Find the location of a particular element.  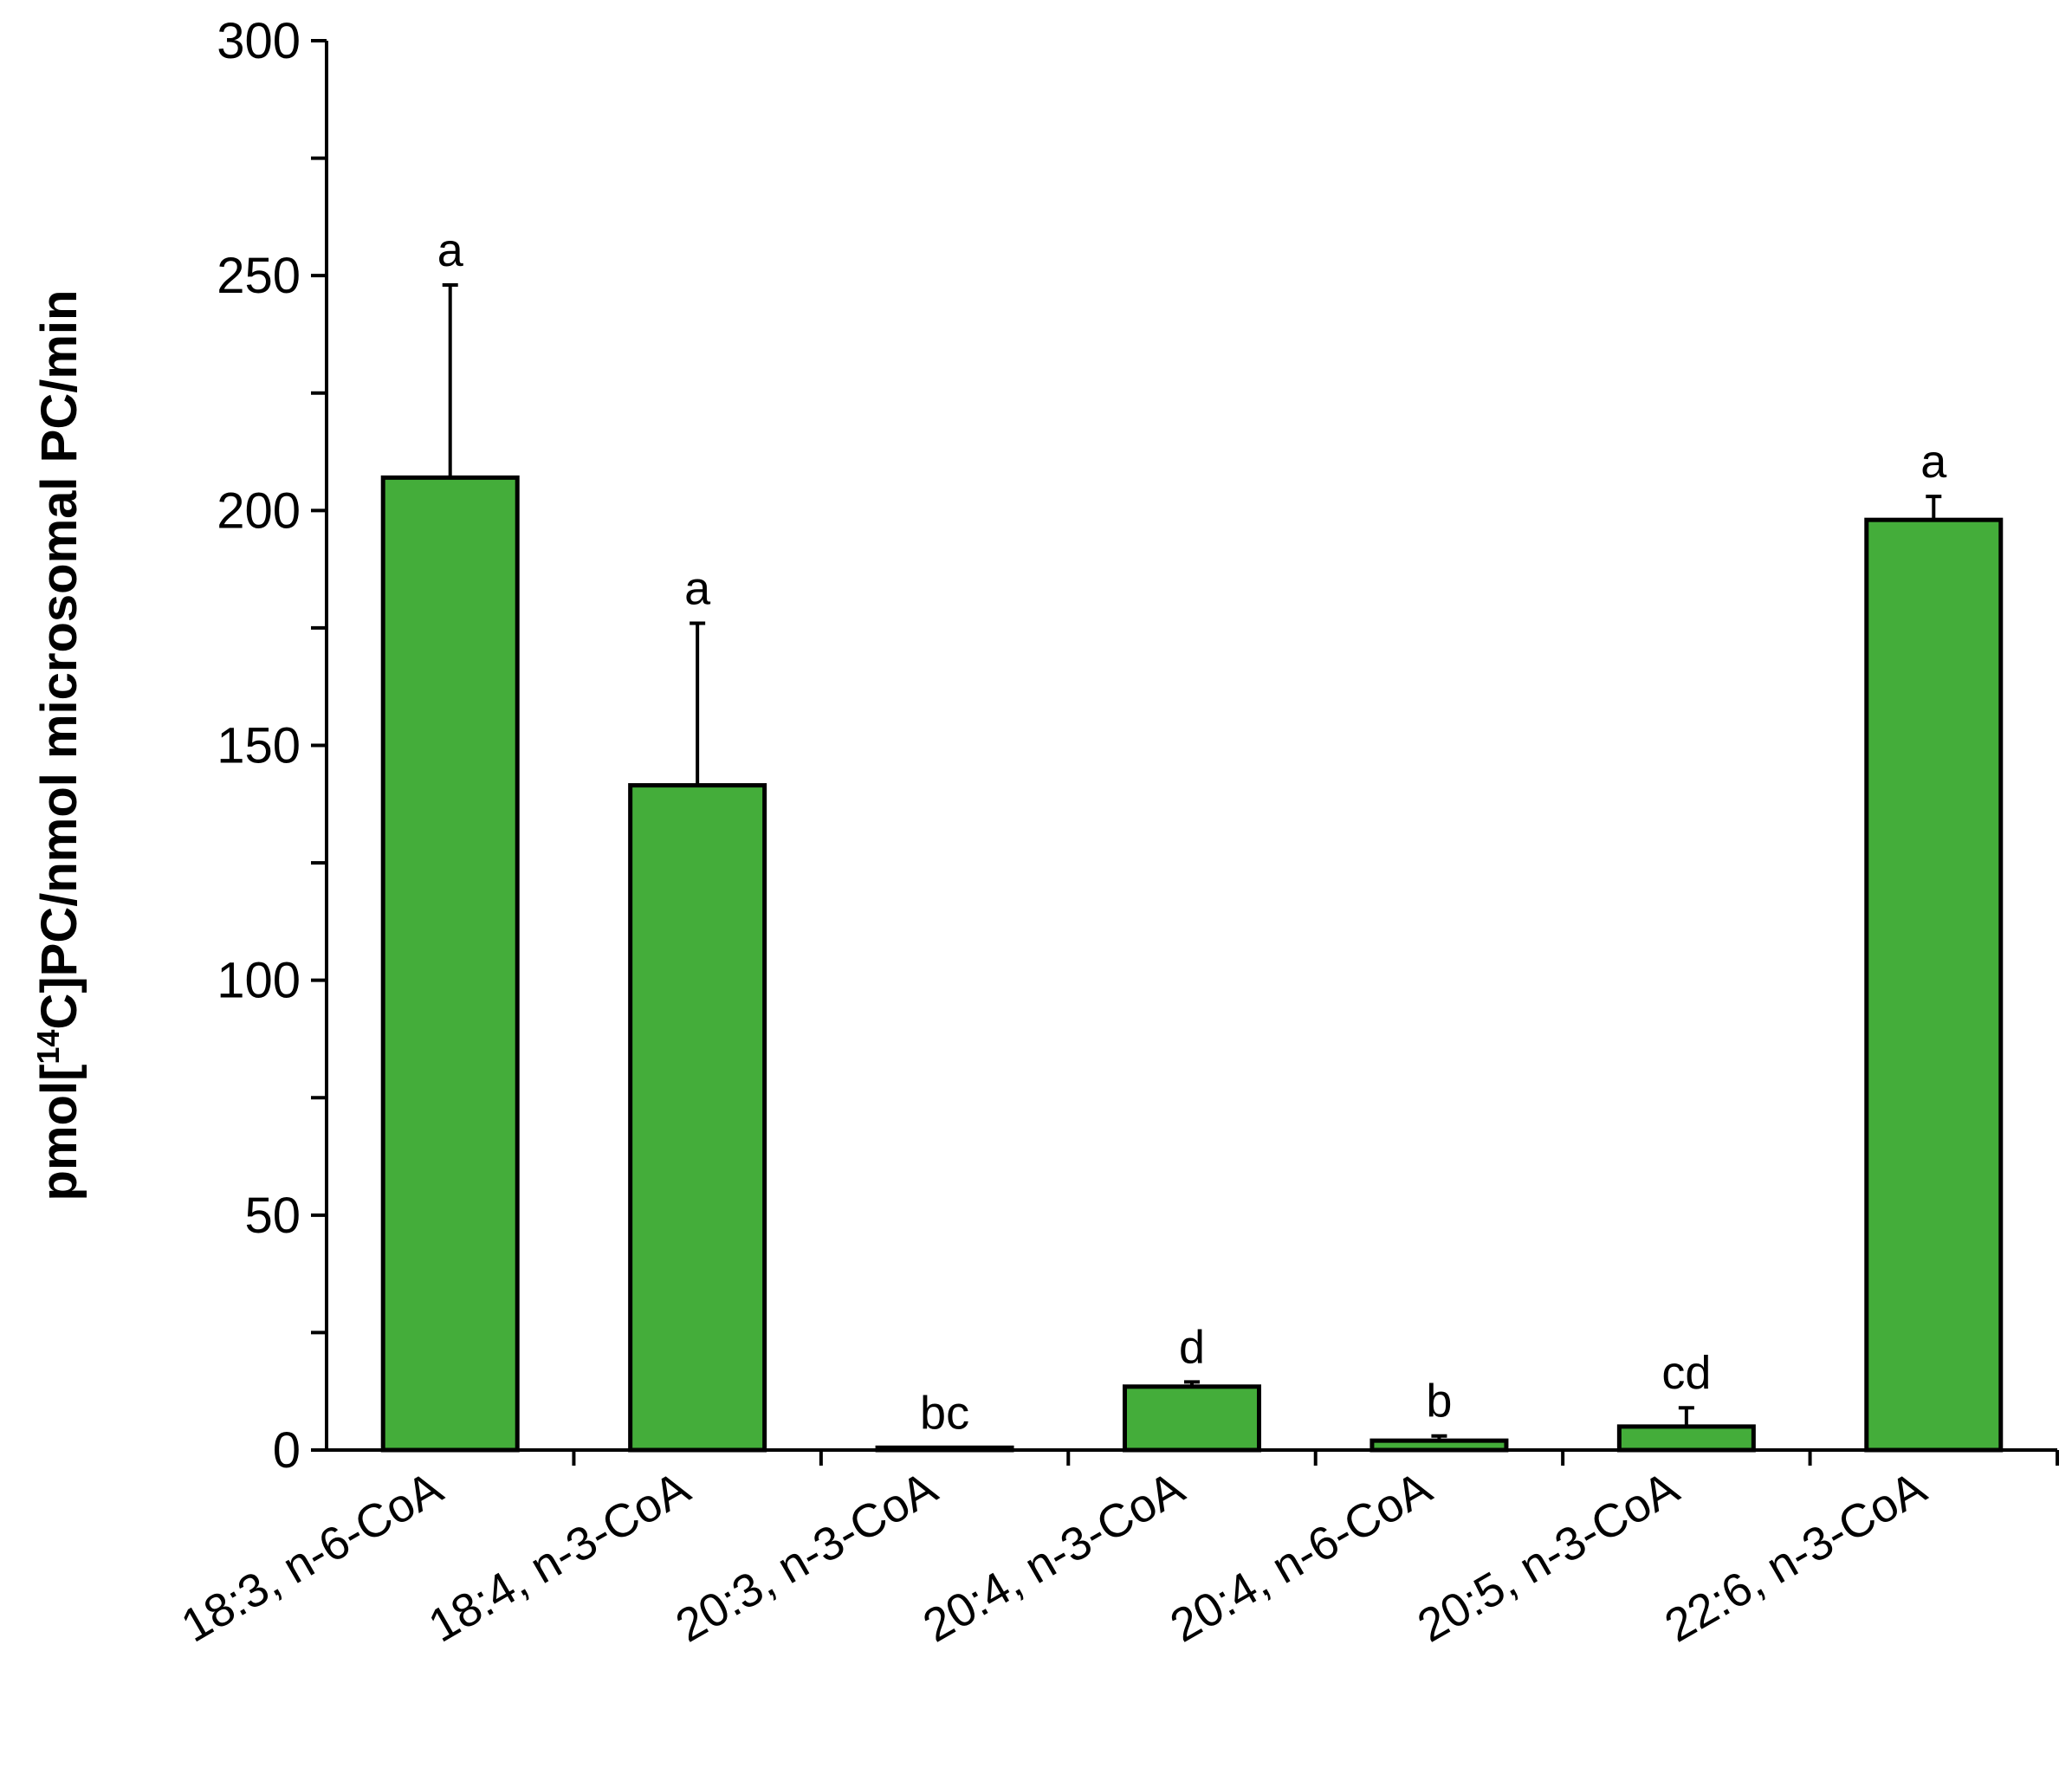

y-axis-title-part-1: pmol[ is located at coordinates (59, 1133).